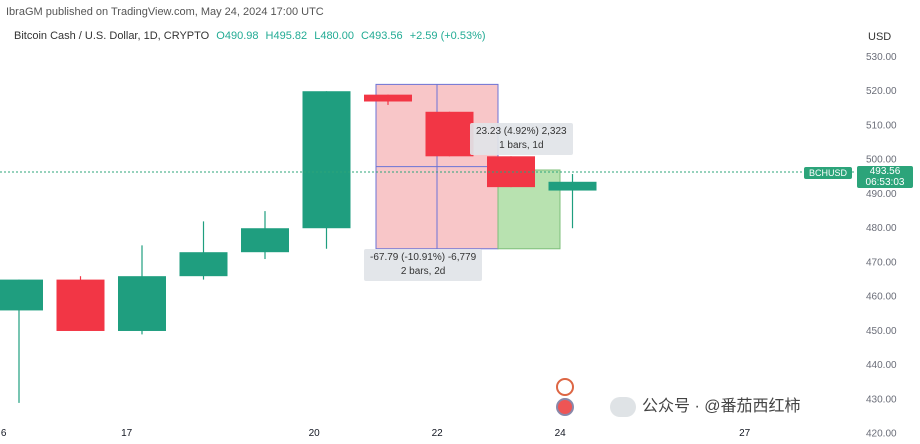  What do you see at coordinates (4, 433) in the screenshot?
I see `time-tick-label: 6` at bounding box center [4, 433].